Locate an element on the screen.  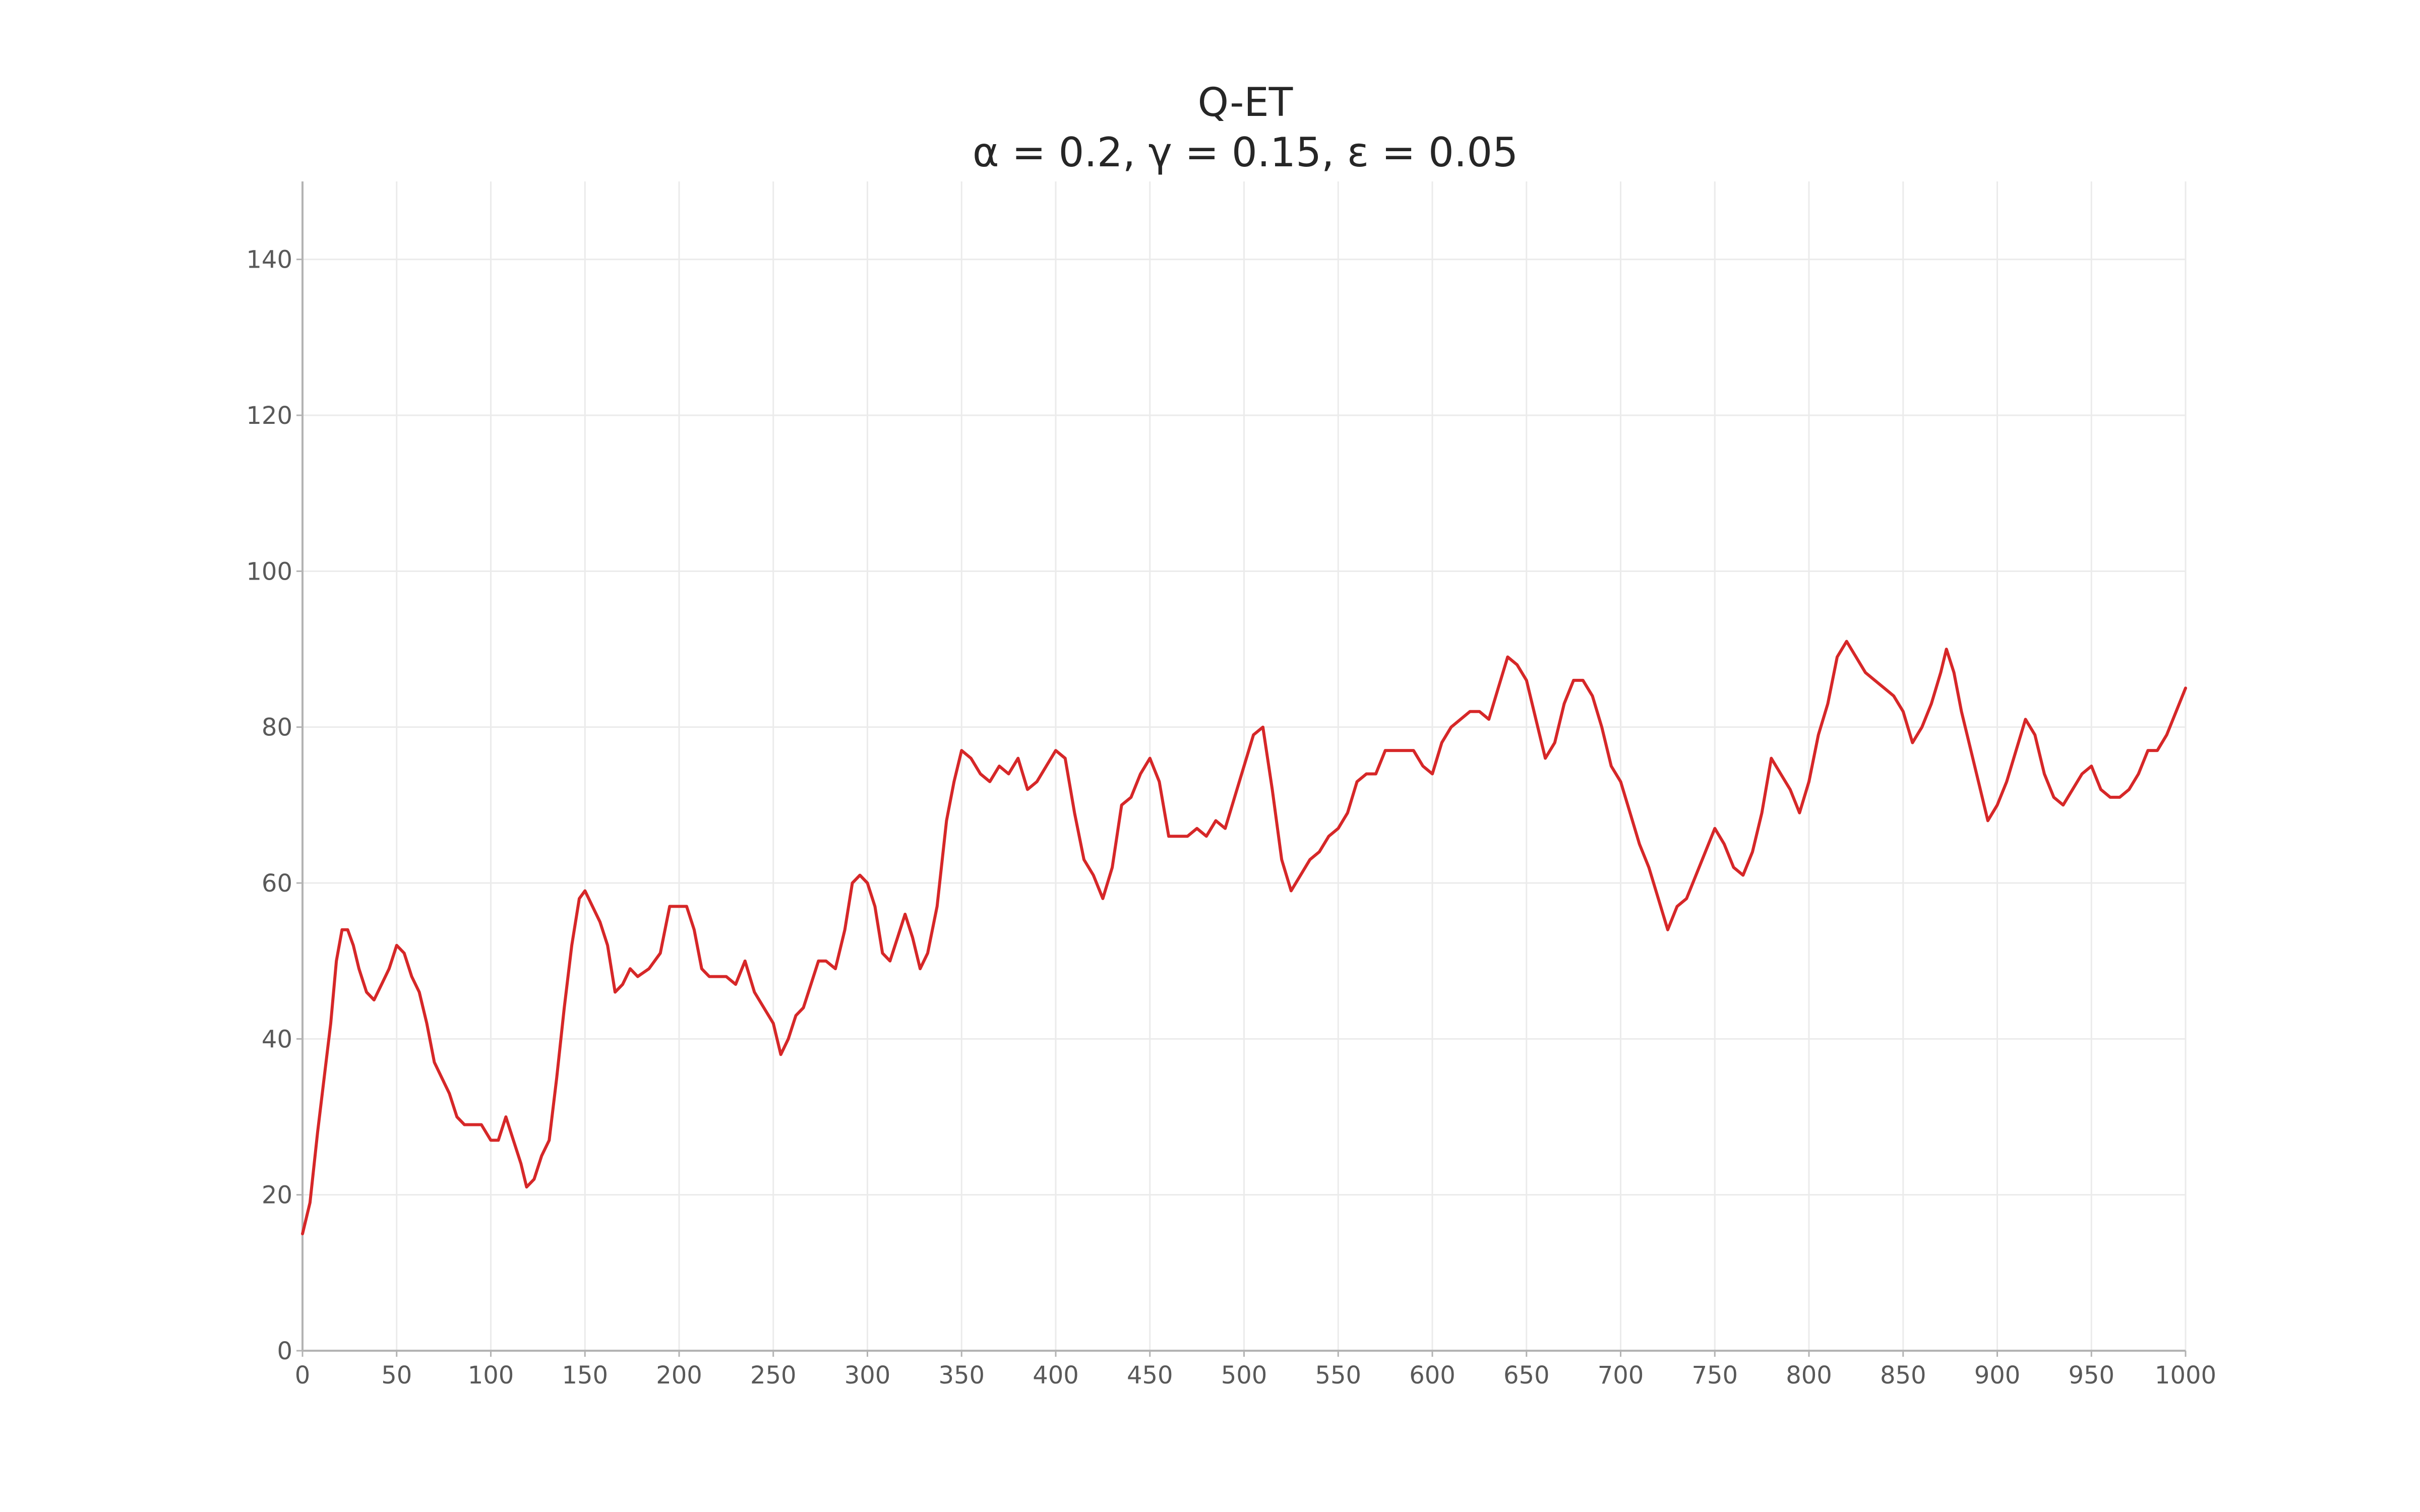
y-tick-label: 20 is located at coordinates (277, 1195).